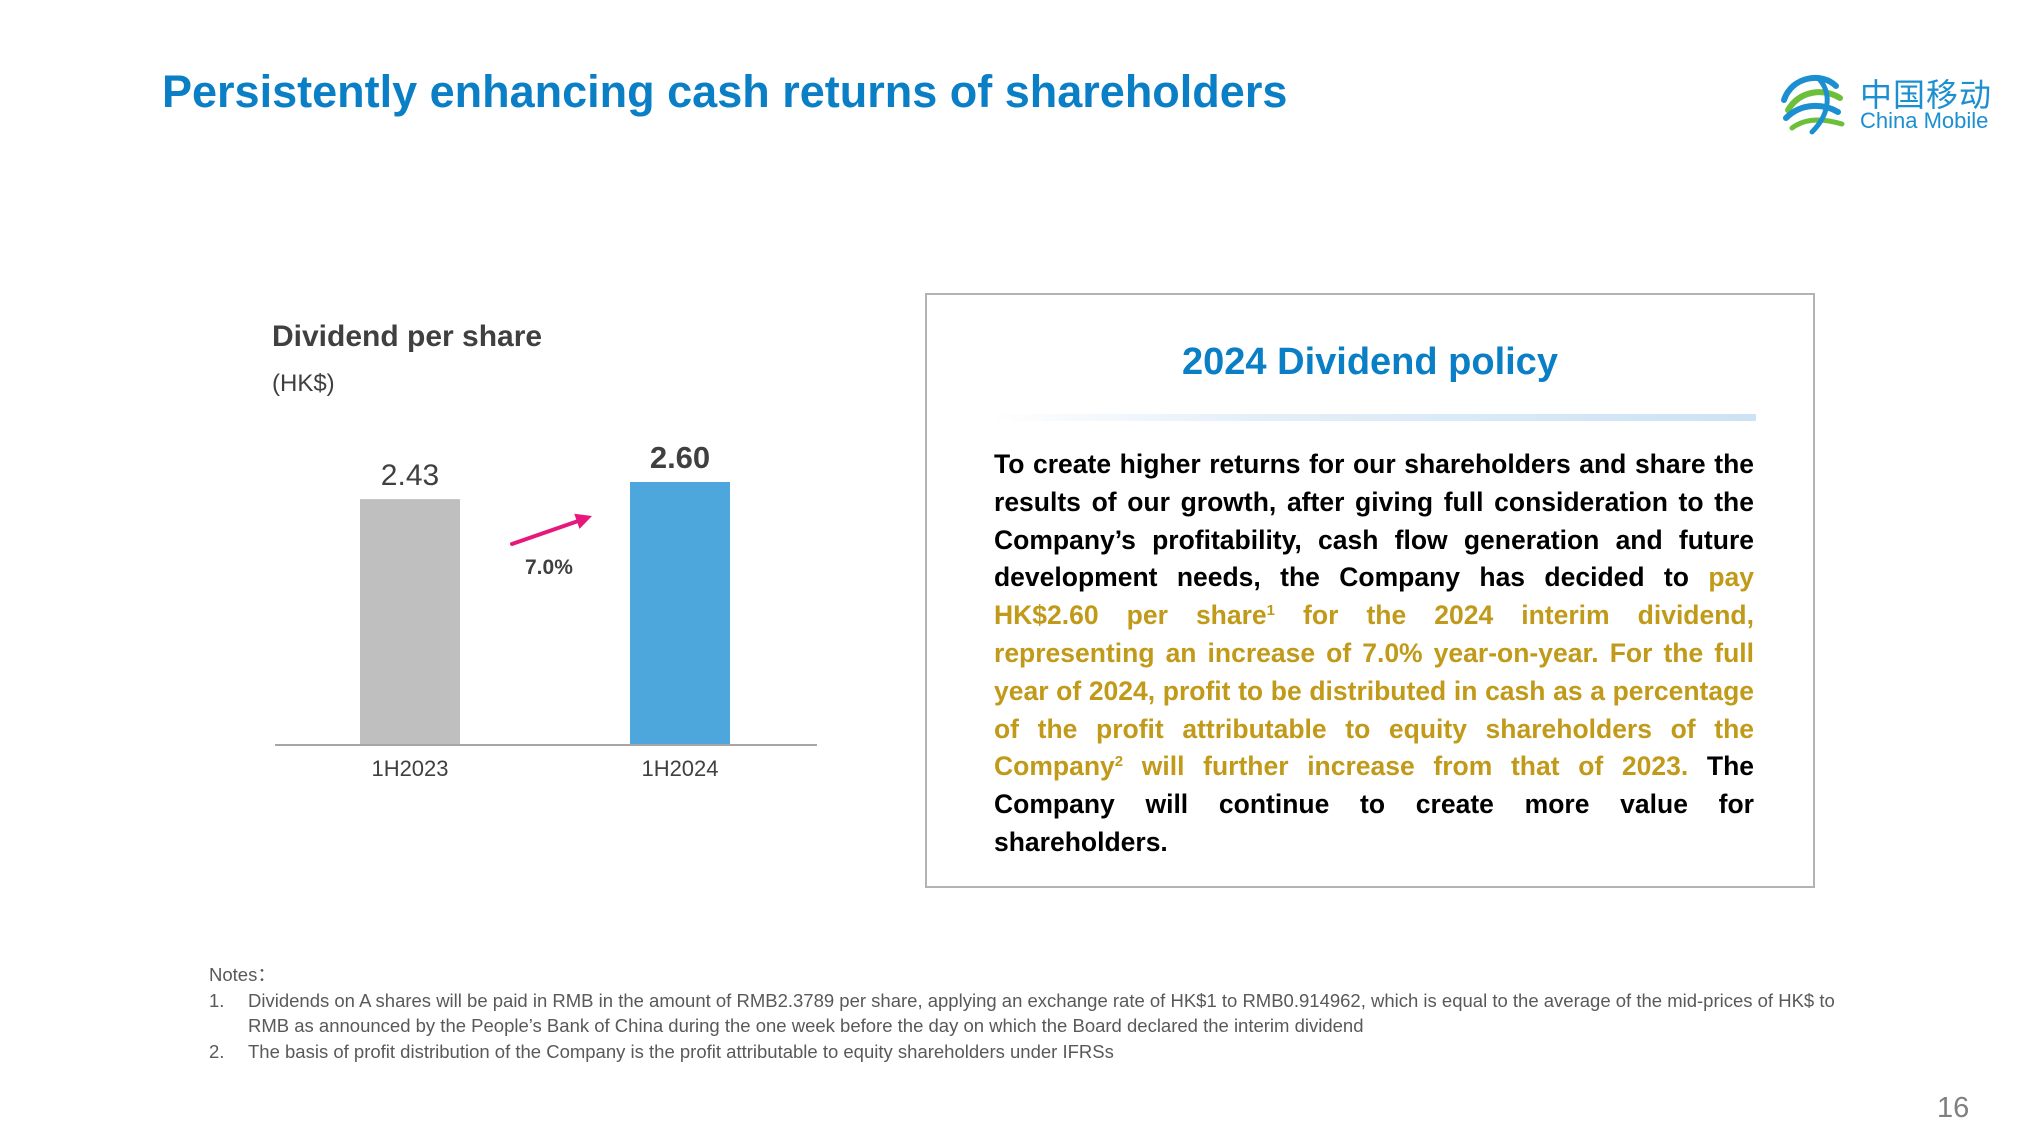  What do you see at coordinates (410, 475) in the screenshot?
I see `data-label-1h2023: 2.43` at bounding box center [410, 475].